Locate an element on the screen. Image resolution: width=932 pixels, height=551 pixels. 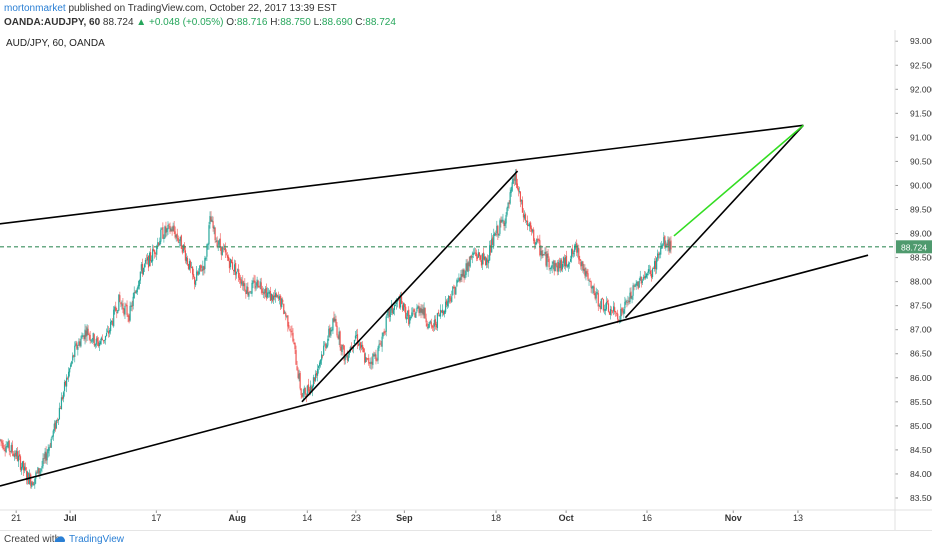
time-tick-label: 16 is located at coordinates (647, 518).